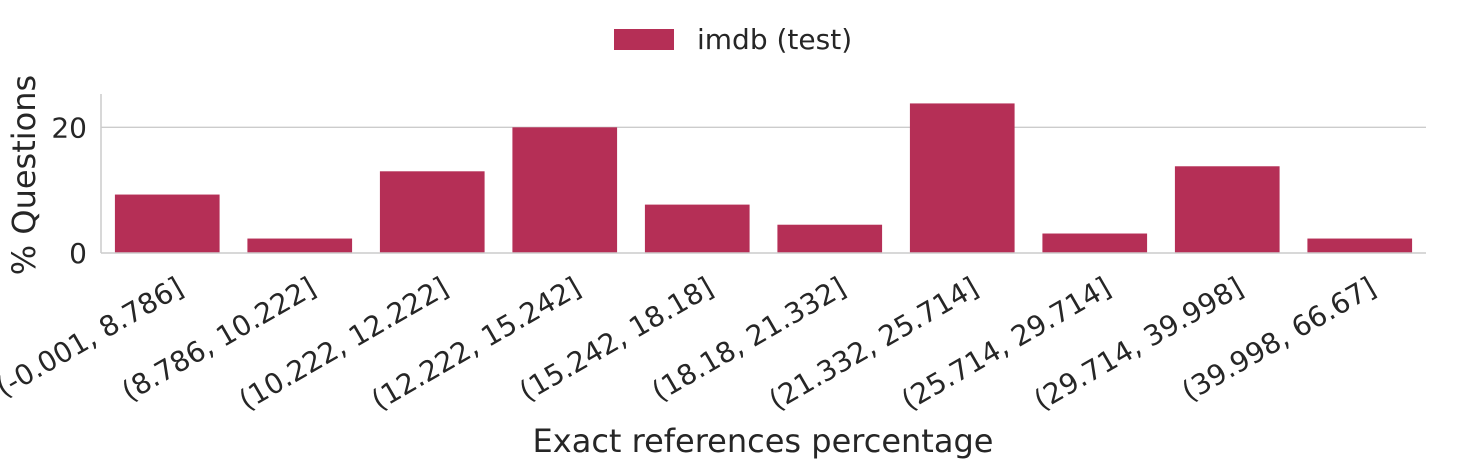  I want to click on y-tick-labels: 0 20, so click(69, 190).